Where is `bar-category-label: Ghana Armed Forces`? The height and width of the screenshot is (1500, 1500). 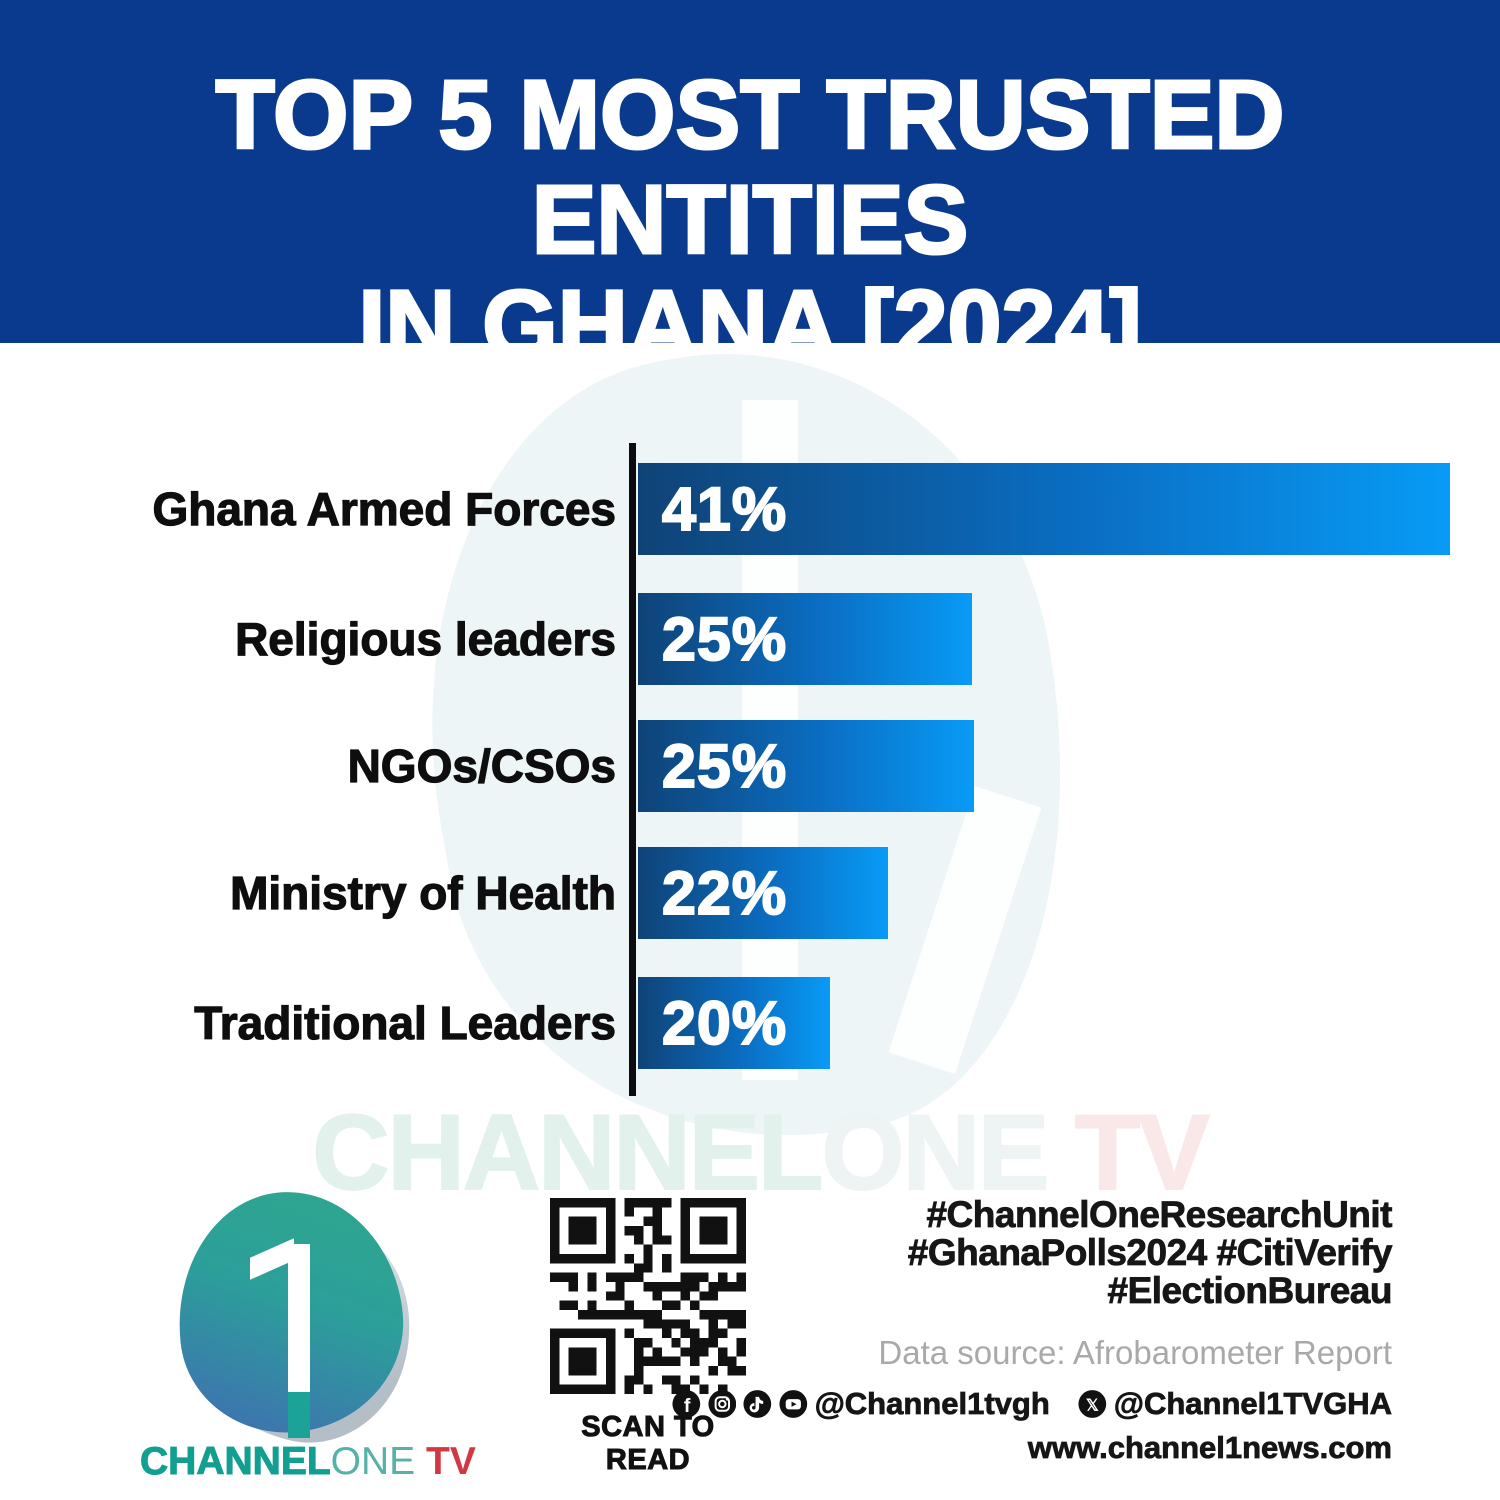
bar-category-label: Ghana Armed Forces is located at coordinates (384, 508).